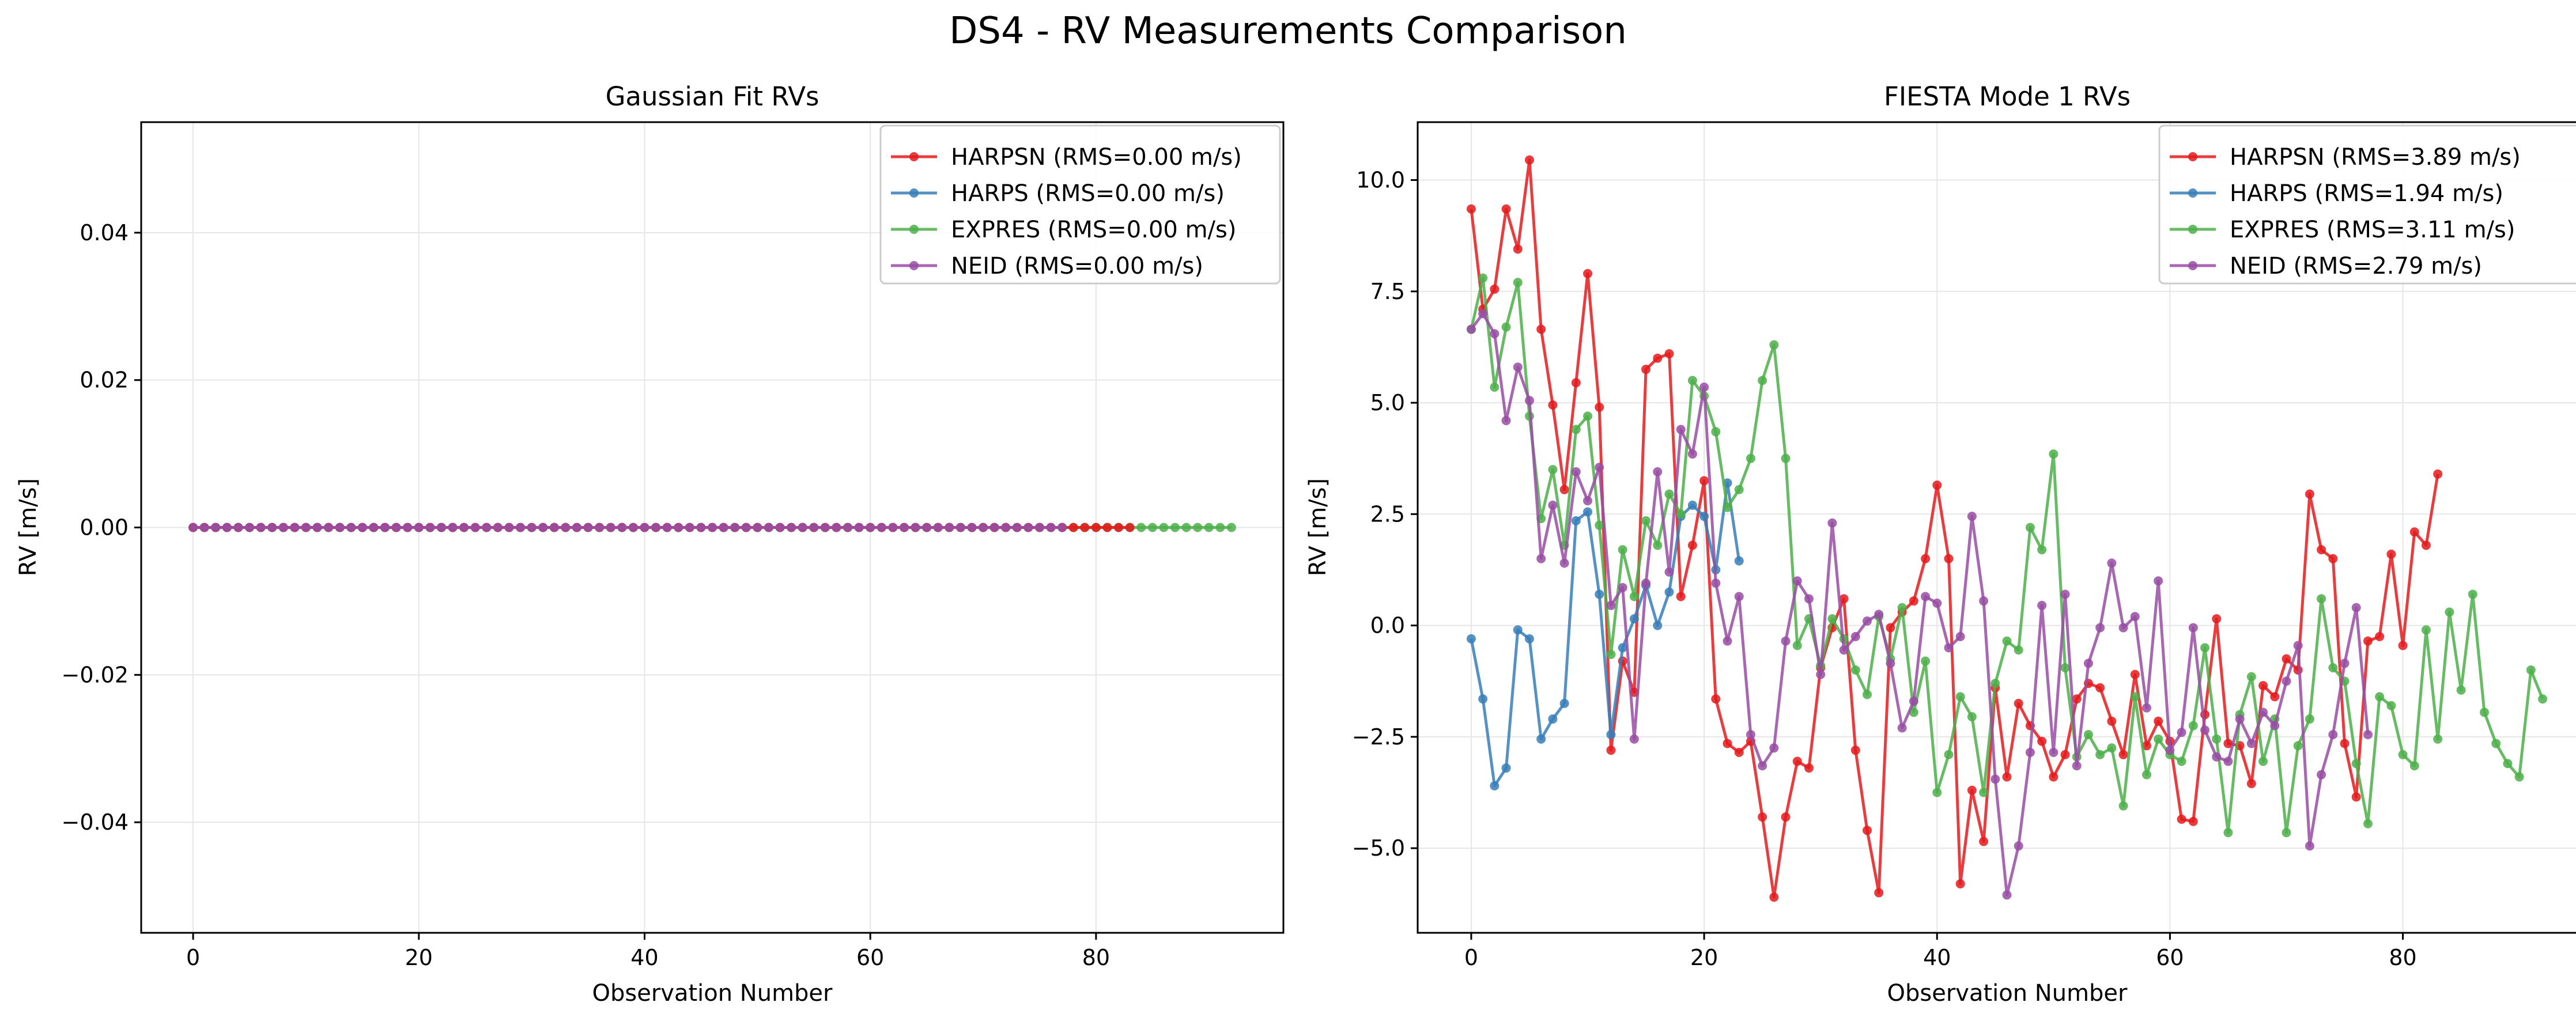 The image size is (2576, 1025). What do you see at coordinates (95, 674) in the screenshot?
I see `y-tick-label: −0.02` at bounding box center [95, 674].